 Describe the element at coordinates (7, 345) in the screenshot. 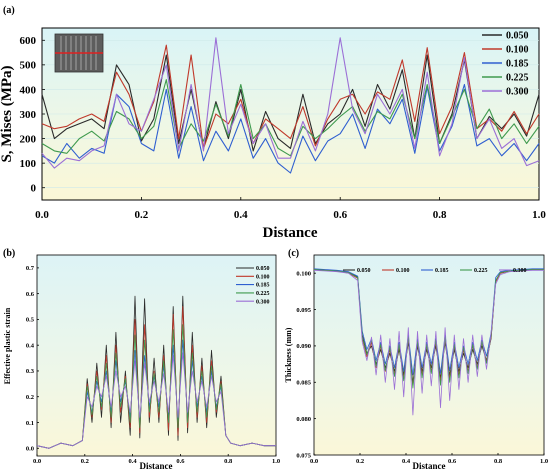

I see `y-axis-label-b: Effective plastic strain` at that location.